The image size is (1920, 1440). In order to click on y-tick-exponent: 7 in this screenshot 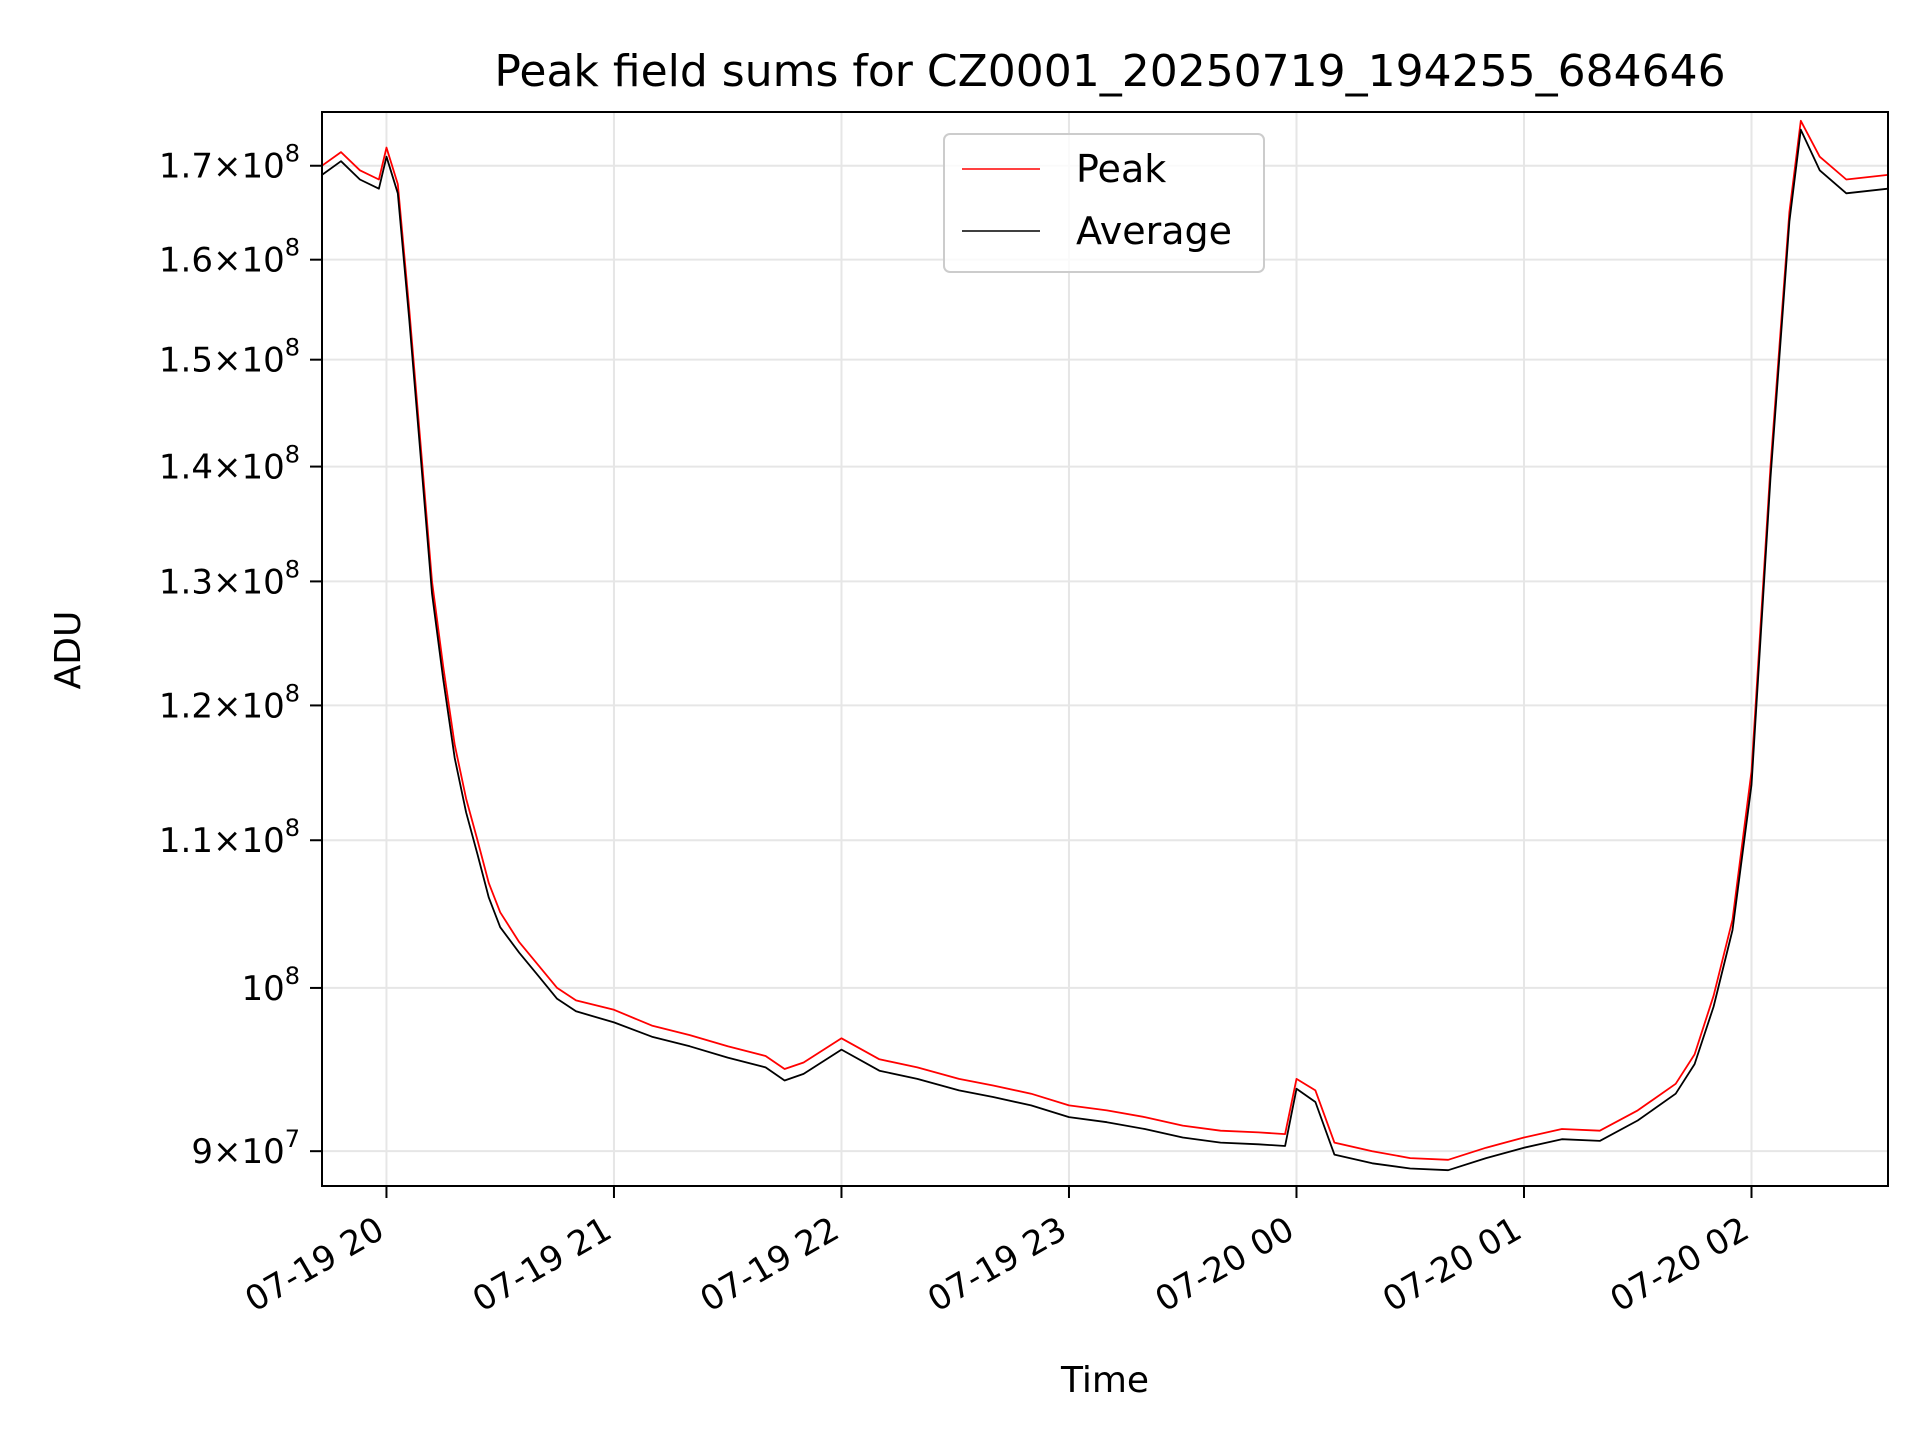, I will do `click(292, 1139)`.